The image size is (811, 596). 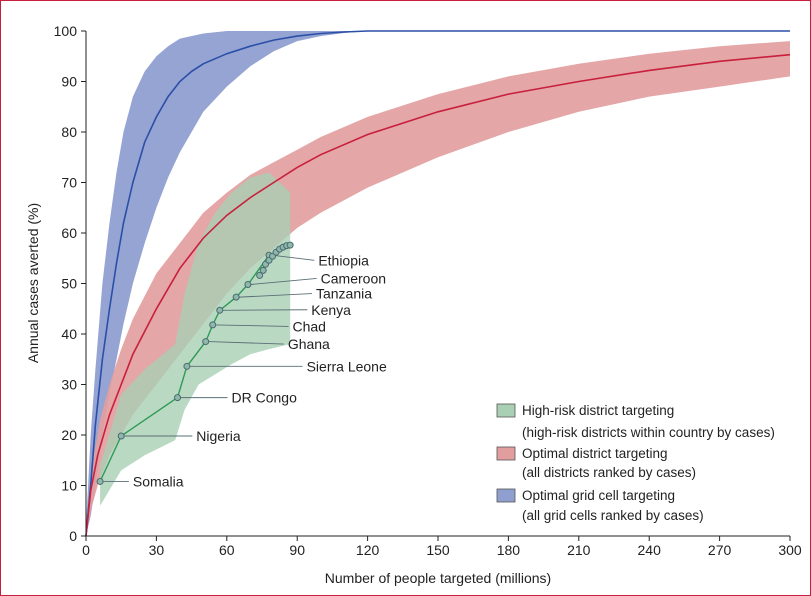 What do you see at coordinates (69, 82) in the screenshot?
I see `y-tick-label: 90` at bounding box center [69, 82].